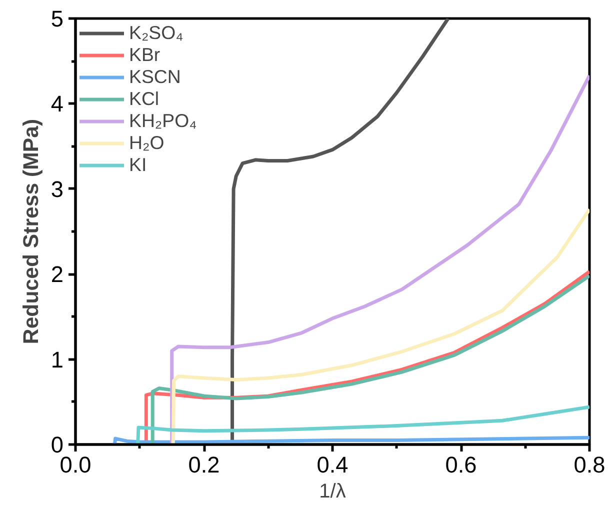 This screenshot has height=514, width=609. Describe the element at coordinates (57, 103) in the screenshot. I see `y-tick-label: 4` at that location.